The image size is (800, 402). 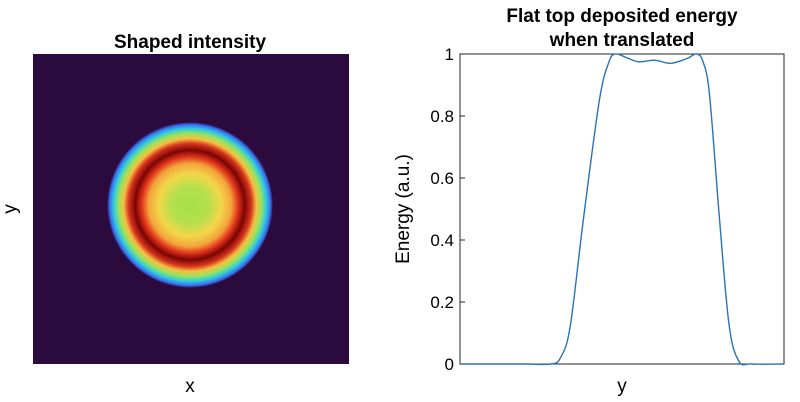 What do you see at coordinates (403, 209) in the screenshot?
I see `line-chart-y-label: Energy (a.u.)` at bounding box center [403, 209].